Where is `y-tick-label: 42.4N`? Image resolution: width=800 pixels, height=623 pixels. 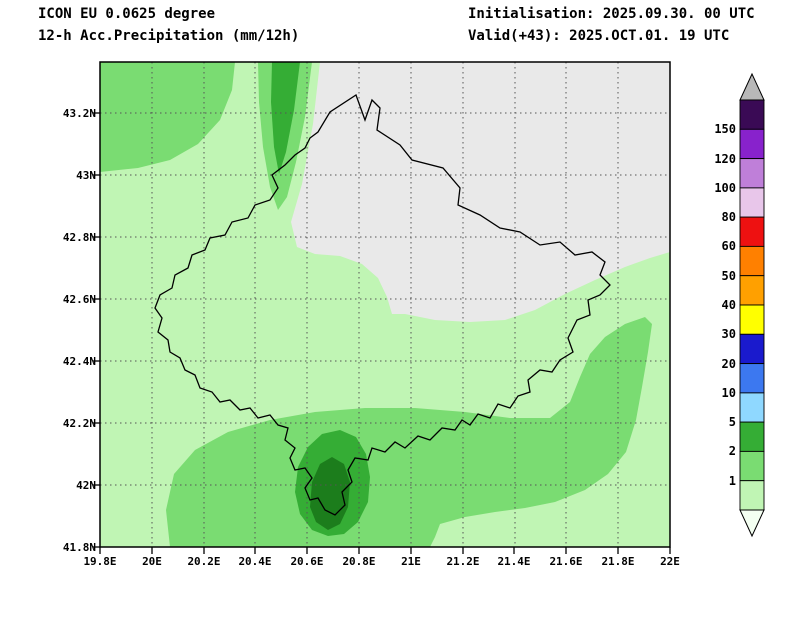
y-tick-label: 42.4N is located at coordinates (79, 361).